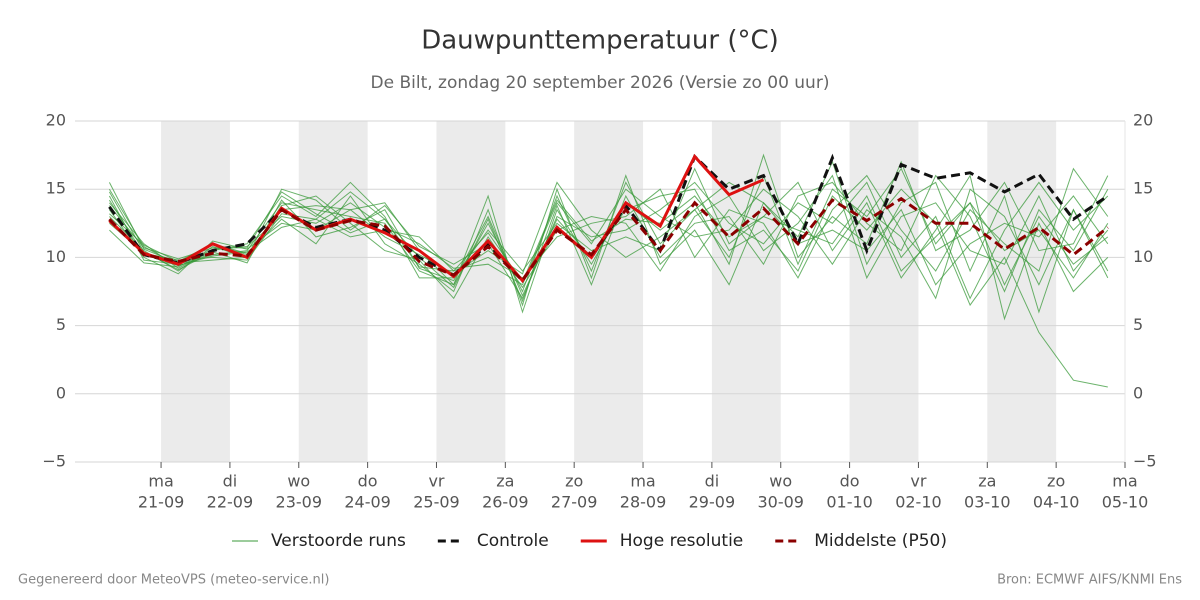 This screenshot has height=600, width=1200. What do you see at coordinates (849, 502) in the screenshot?
I see `x-tick-label: 01-10` at bounding box center [849, 502].